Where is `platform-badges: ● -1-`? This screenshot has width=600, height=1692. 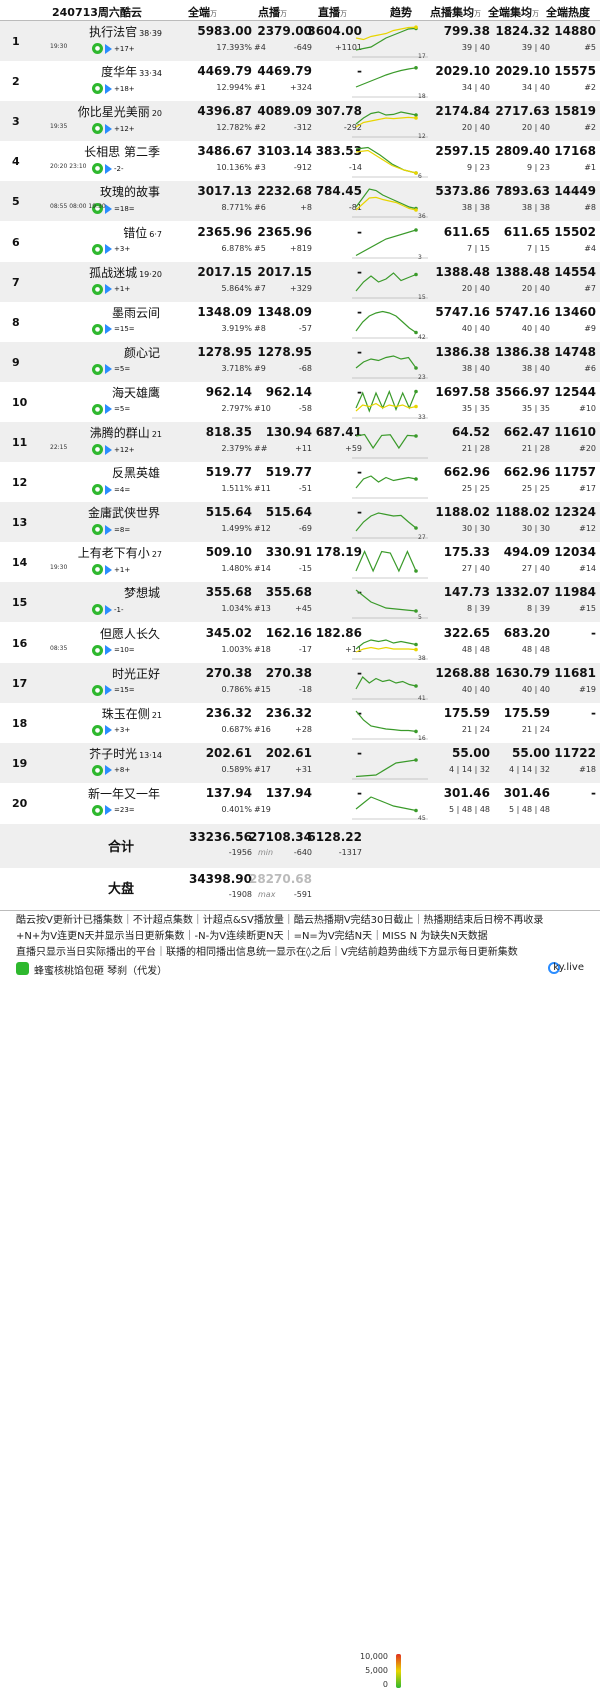 platform-badges: ● -1- is located at coordinates (108, 610).